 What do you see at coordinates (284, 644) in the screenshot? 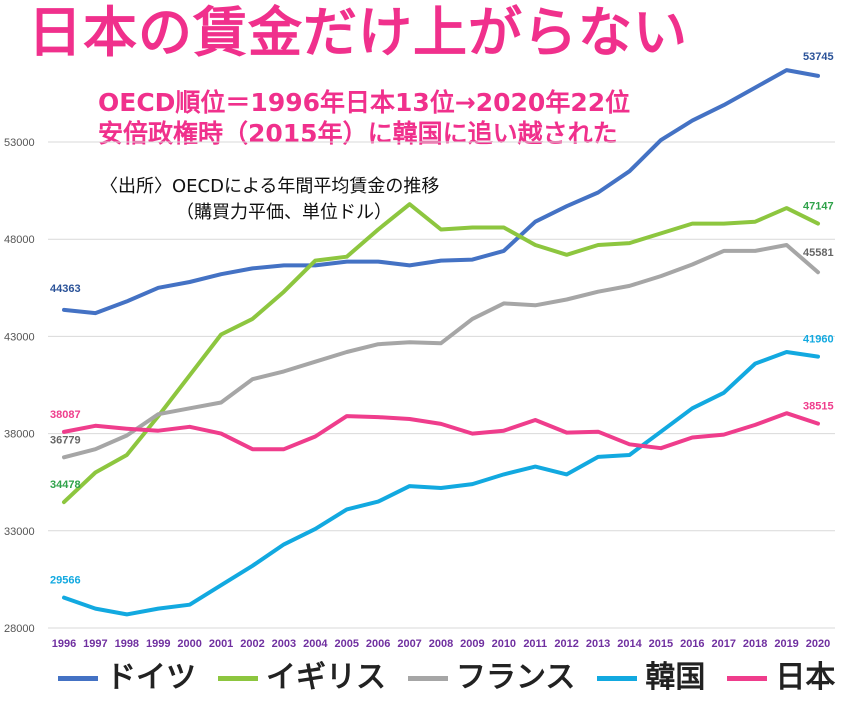
I see `x-tick-label: 2003` at bounding box center [284, 644].